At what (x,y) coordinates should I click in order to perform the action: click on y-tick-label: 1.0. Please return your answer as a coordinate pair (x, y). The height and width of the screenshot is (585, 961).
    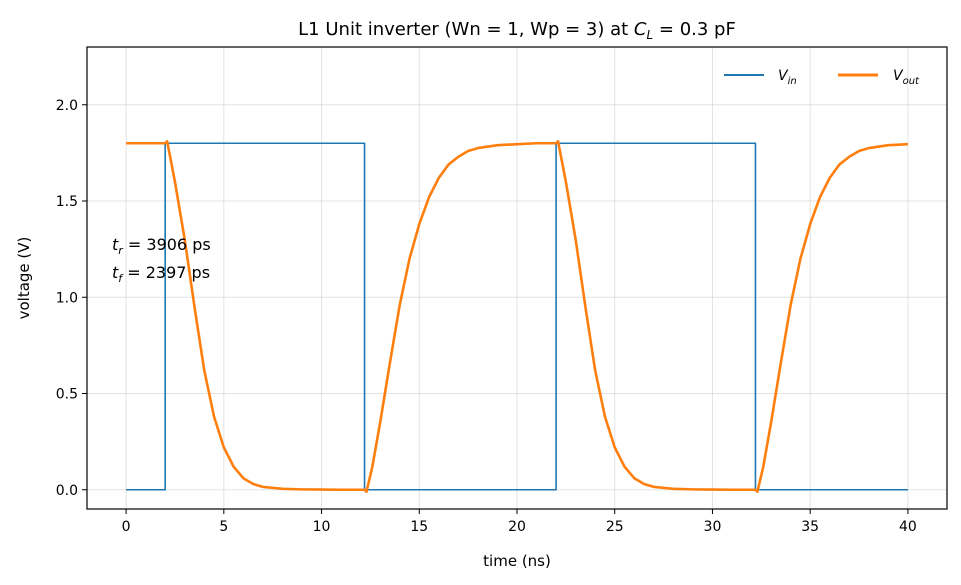
    Looking at the image, I should click on (67, 298).